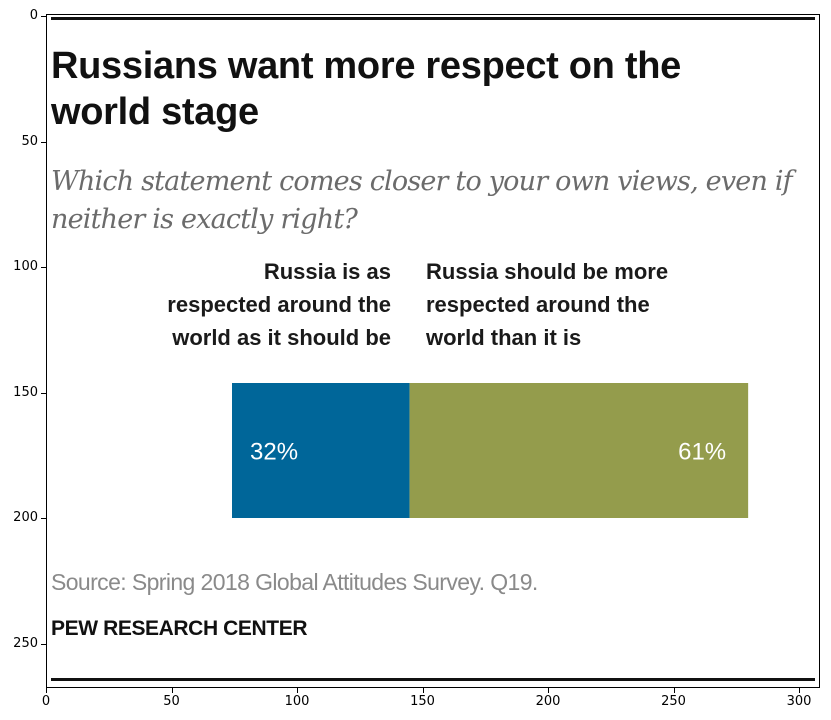  I want to click on data-label-2: 61%, so click(702, 452).